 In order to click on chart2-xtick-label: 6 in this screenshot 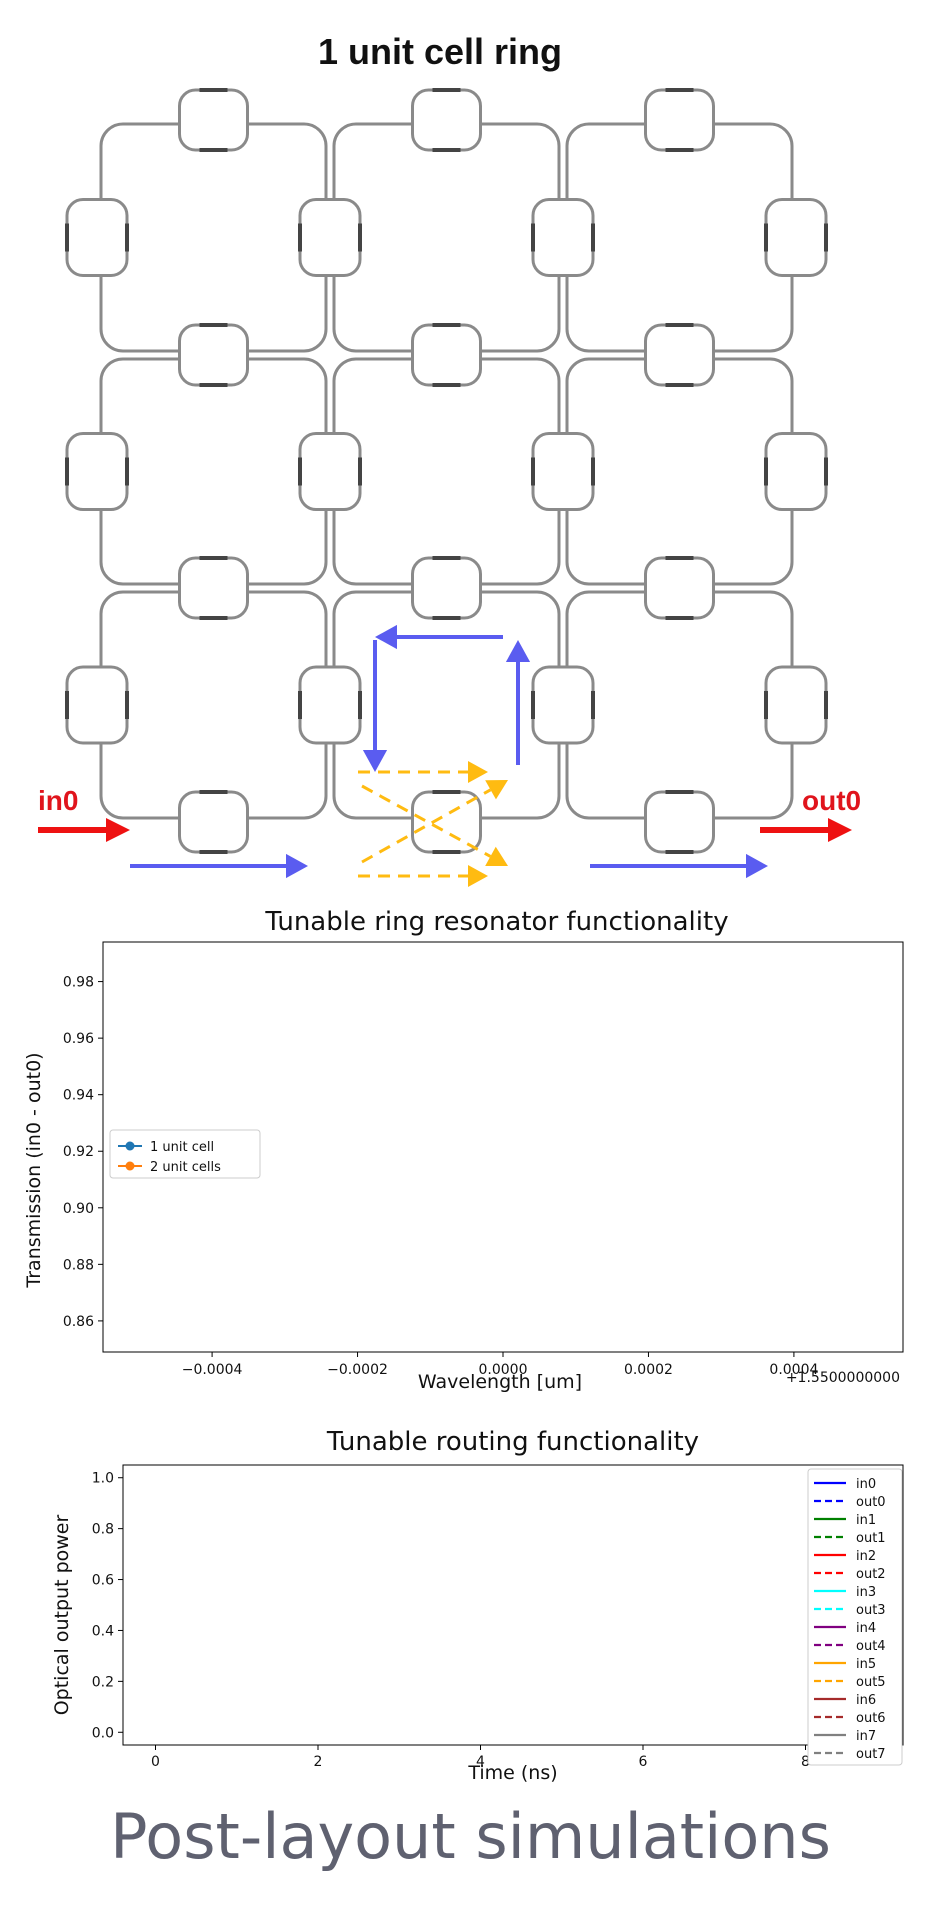, I will do `click(643, 1762)`.